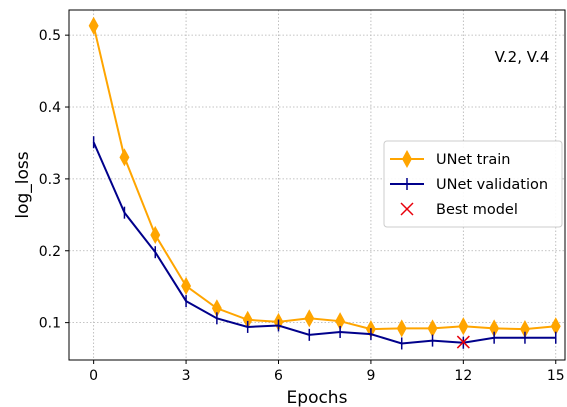  I want to click on y-axis-label: log_loss, so click(23, 184).